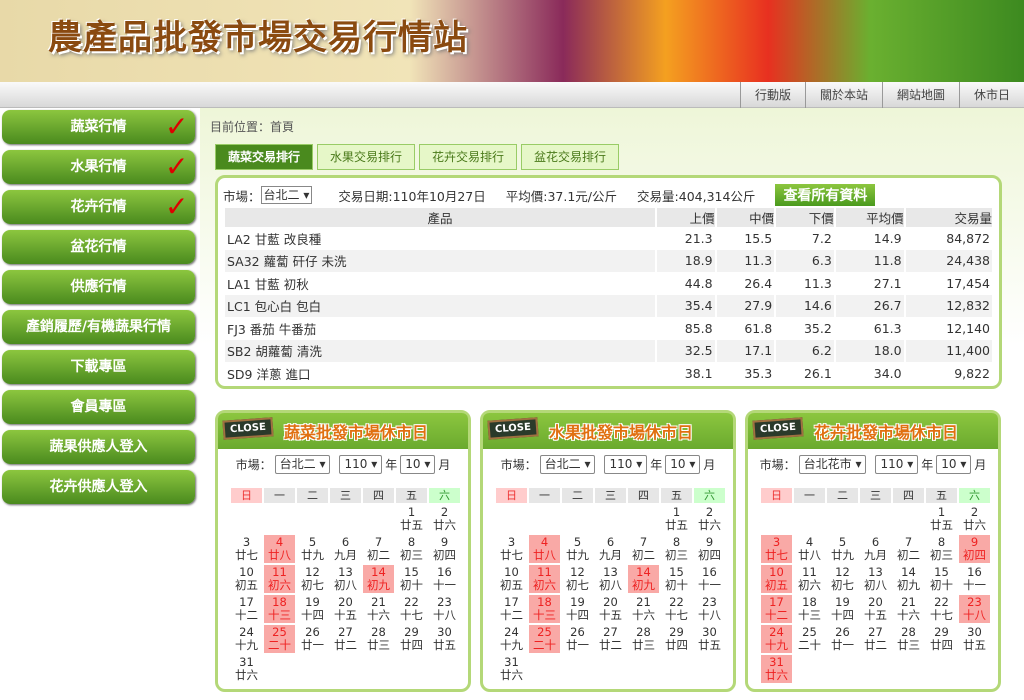 The image size is (1024, 700). I want to click on calendar-day: 12 初七, so click(312, 578).